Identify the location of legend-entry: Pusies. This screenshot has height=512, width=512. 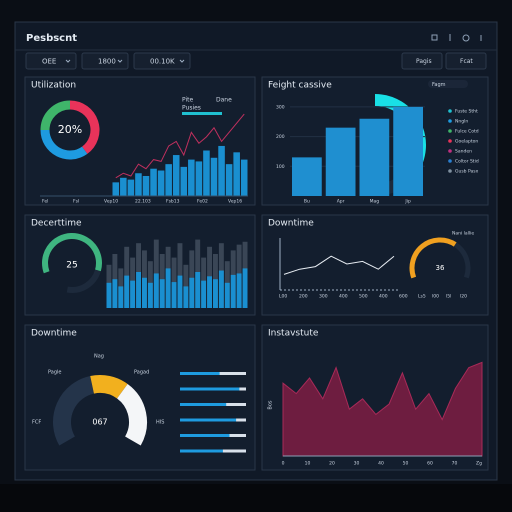
(191, 108).